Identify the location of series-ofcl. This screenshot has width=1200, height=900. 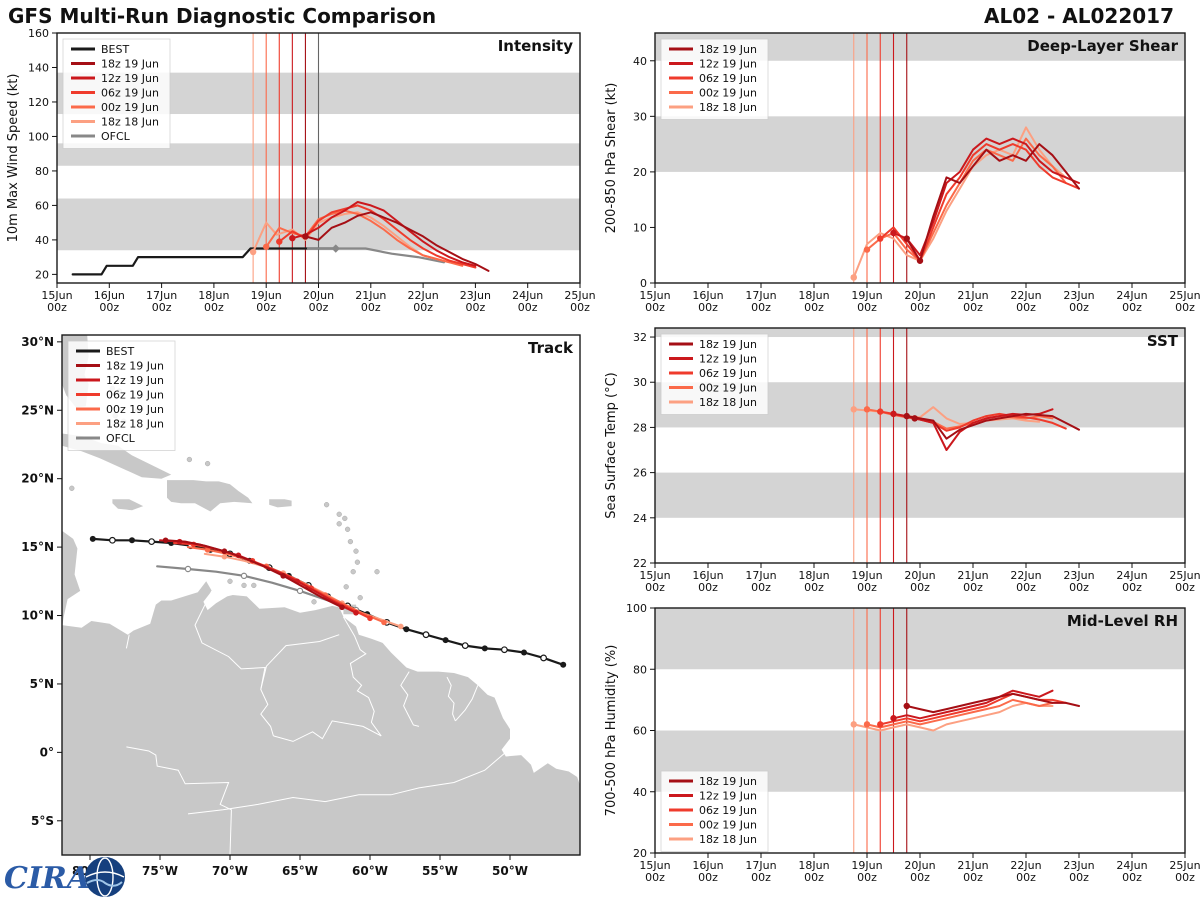
(376, 255).